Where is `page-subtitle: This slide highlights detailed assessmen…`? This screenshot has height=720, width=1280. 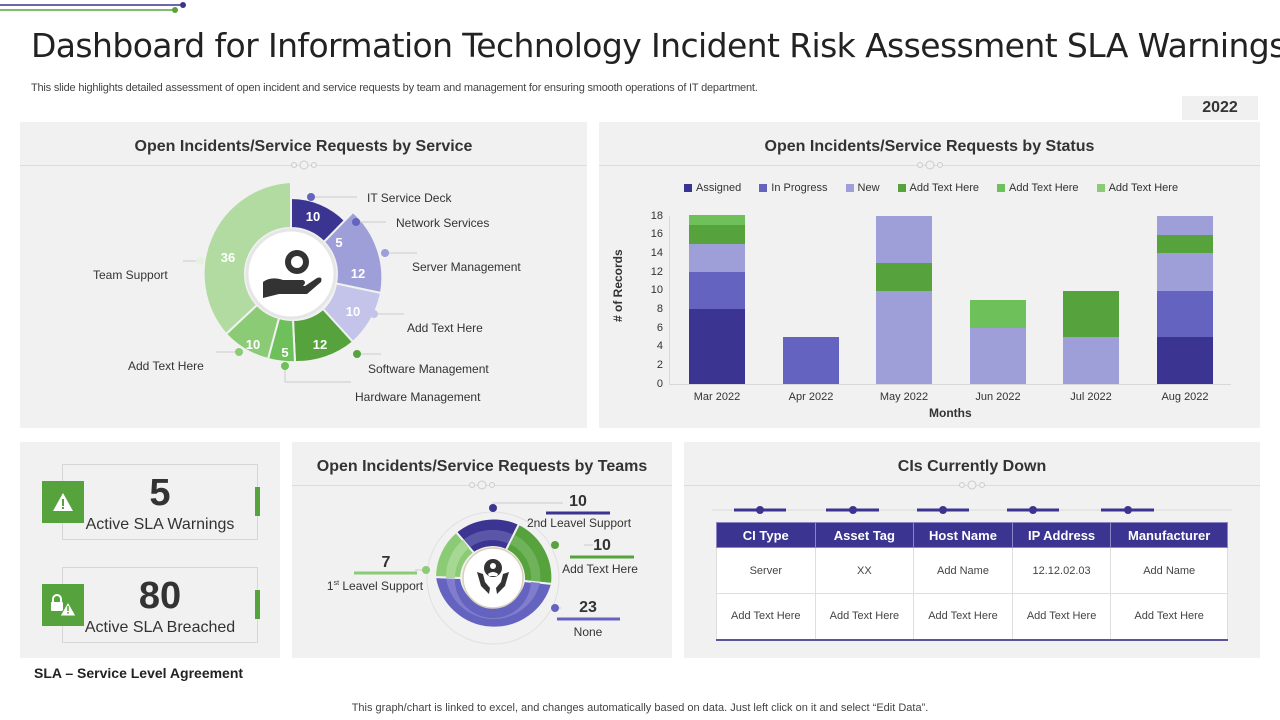
page-subtitle: This slide highlights detailed assessmen… is located at coordinates (394, 88).